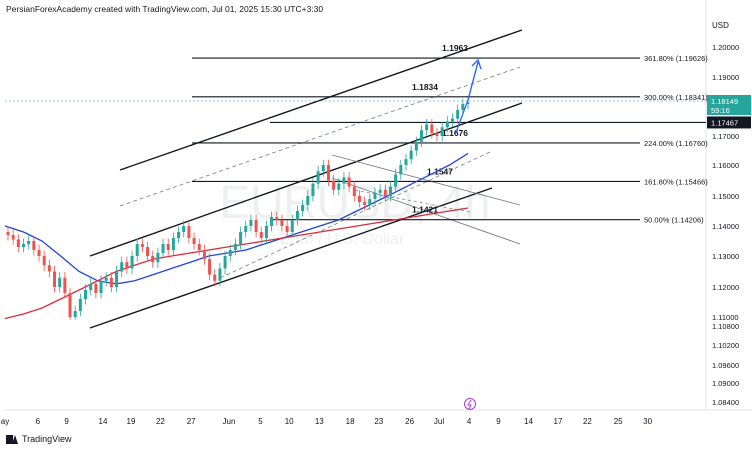  What do you see at coordinates (426, 180) in the screenshot?
I see `correction-channel-top` at bounding box center [426, 180].